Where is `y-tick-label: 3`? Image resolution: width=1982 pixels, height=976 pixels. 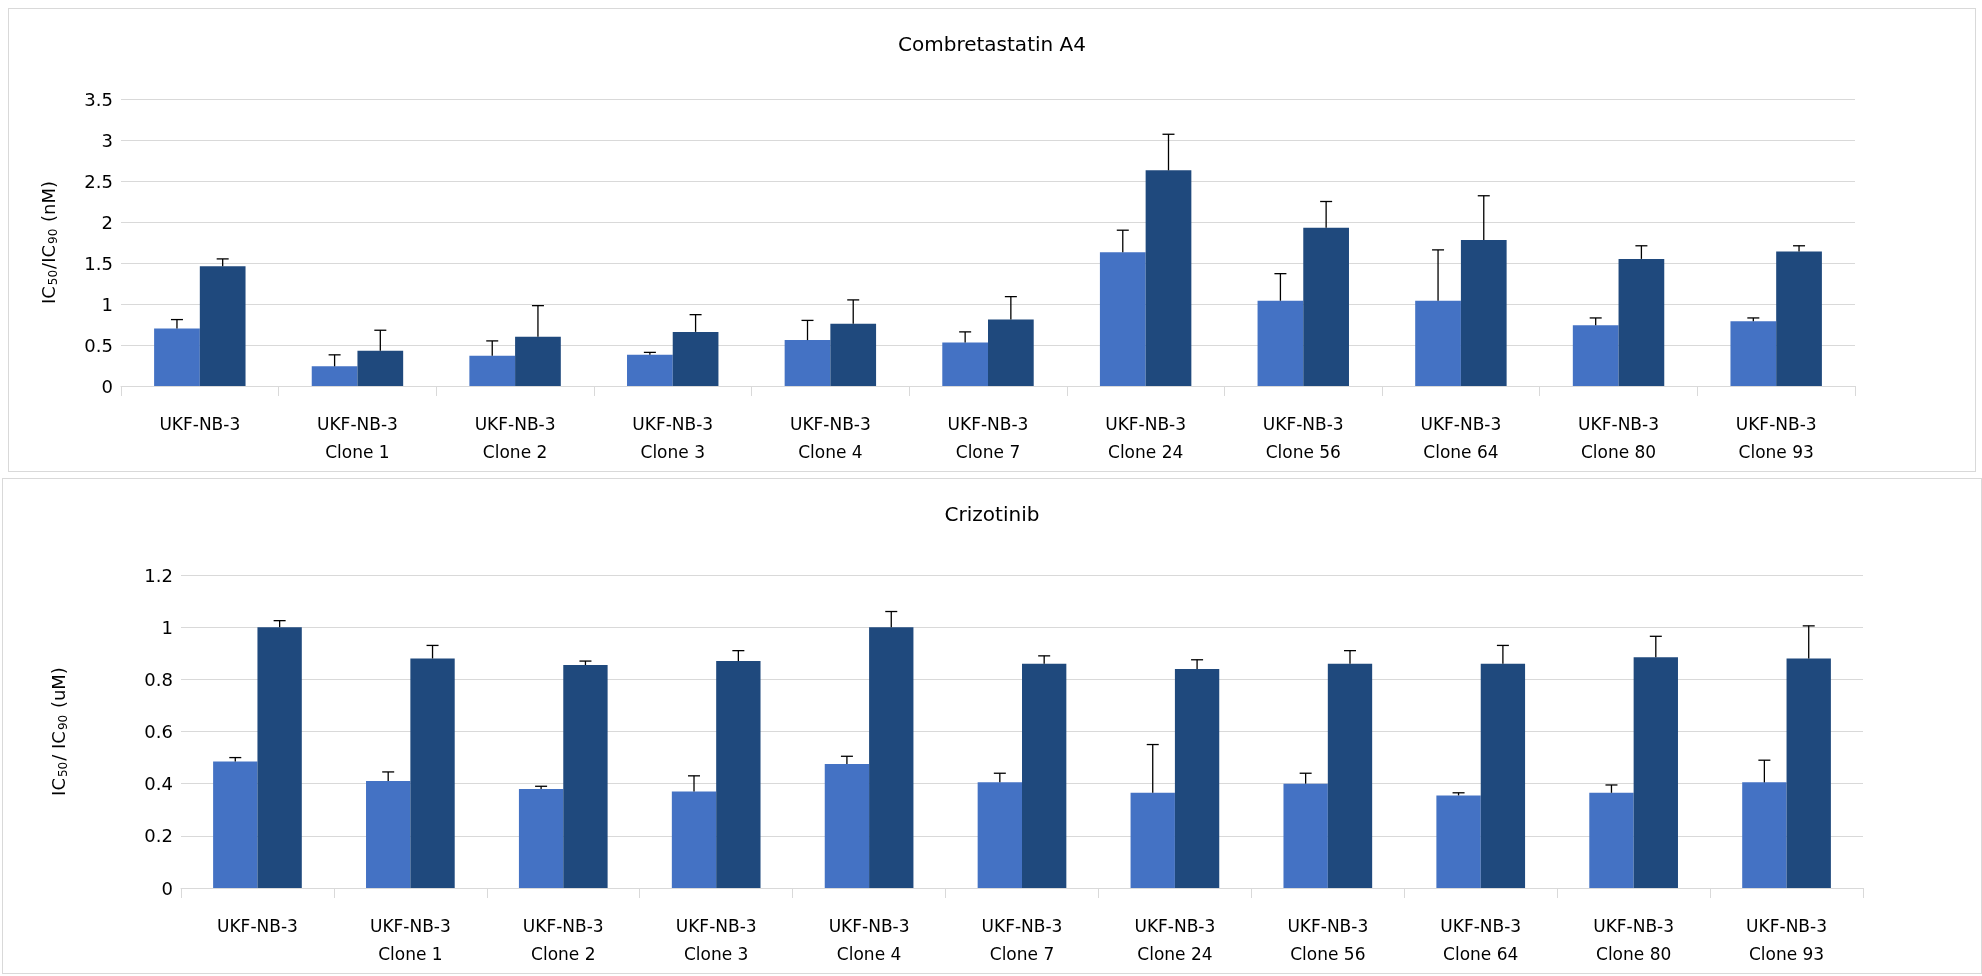
y-tick-label: 3 is located at coordinates (107, 140).